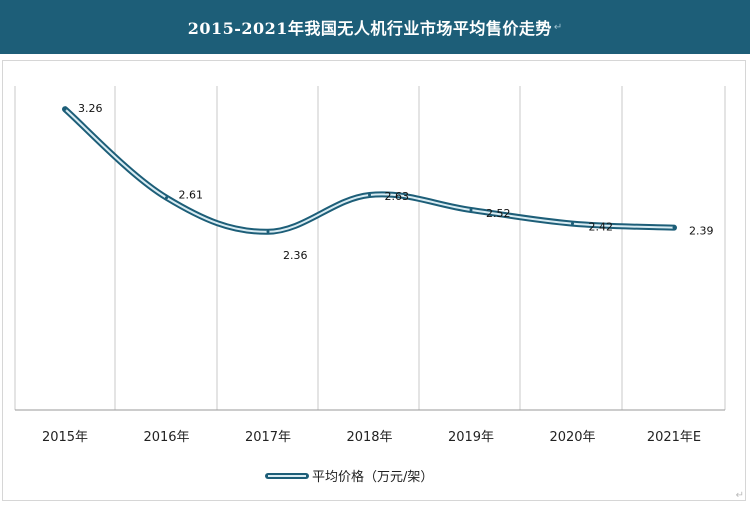 The height and width of the screenshot is (505, 750). Describe the element at coordinates (601, 227) in the screenshot. I see `data-label: 2.42` at that location.